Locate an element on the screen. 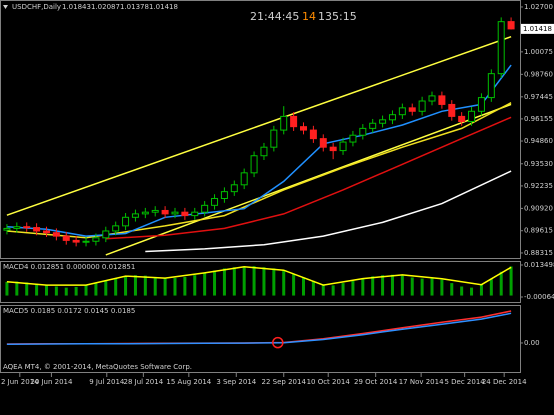 The width and height of the screenshot is (554, 415). macd4-frame is located at coordinates (260, 282).